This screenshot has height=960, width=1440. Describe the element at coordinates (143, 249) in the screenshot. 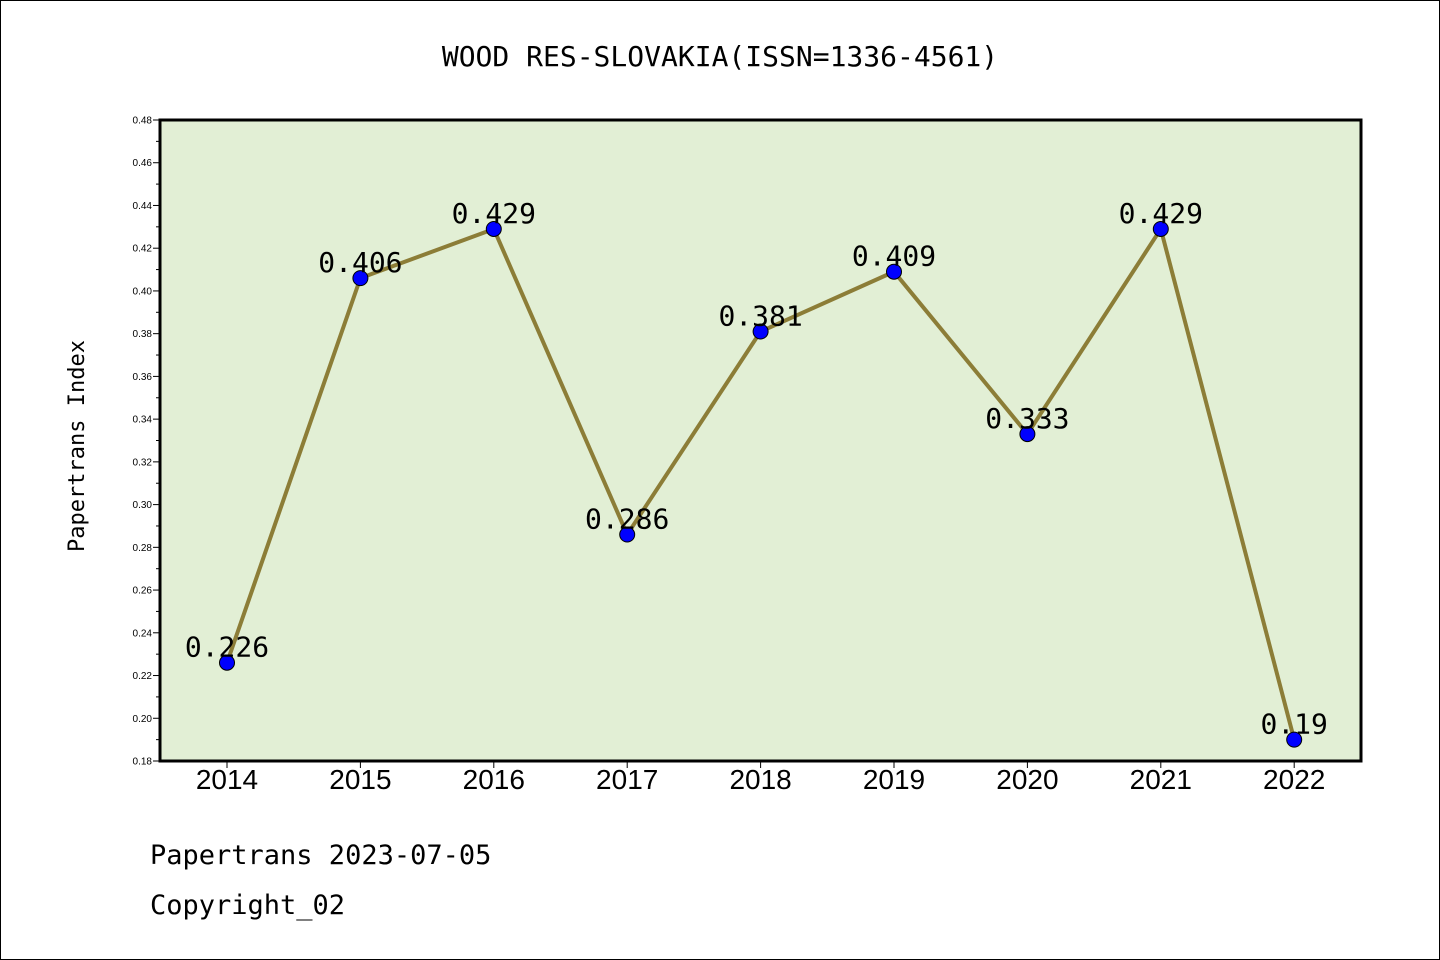

I see `y-tick-label: 0.42` at that location.